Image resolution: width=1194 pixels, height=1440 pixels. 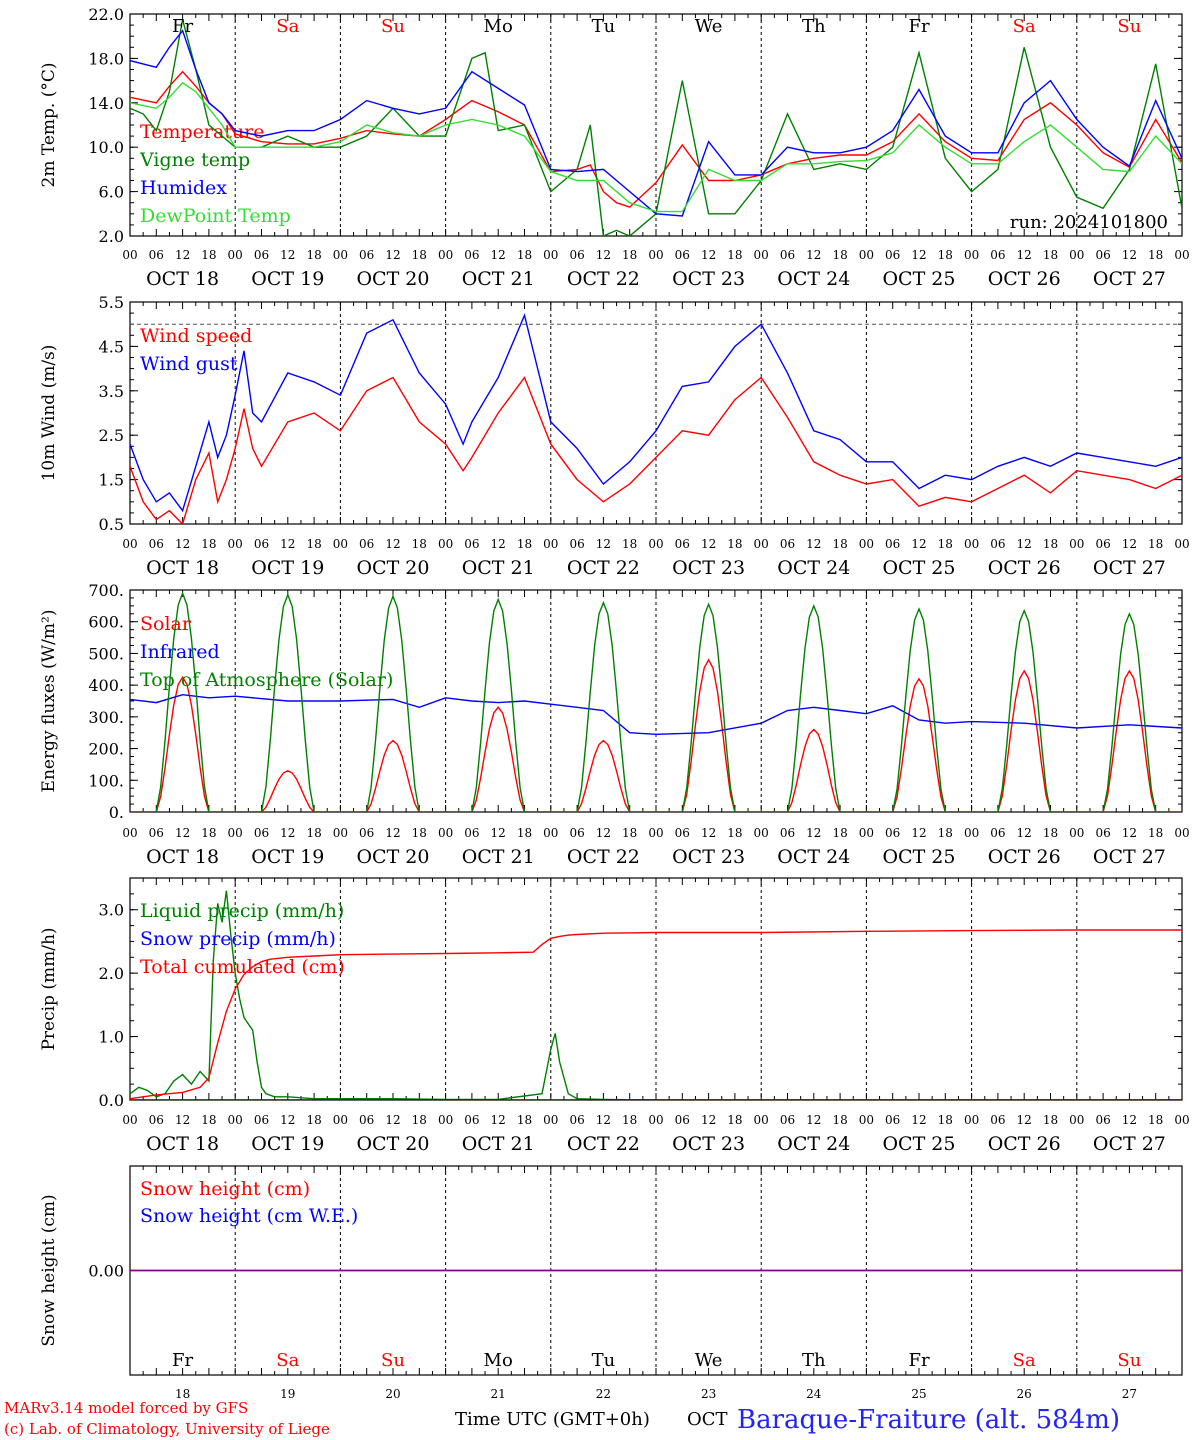 I want to click on footer-model-credit: MARv3.14 model forced by GFS, so click(x=126, y=1408).